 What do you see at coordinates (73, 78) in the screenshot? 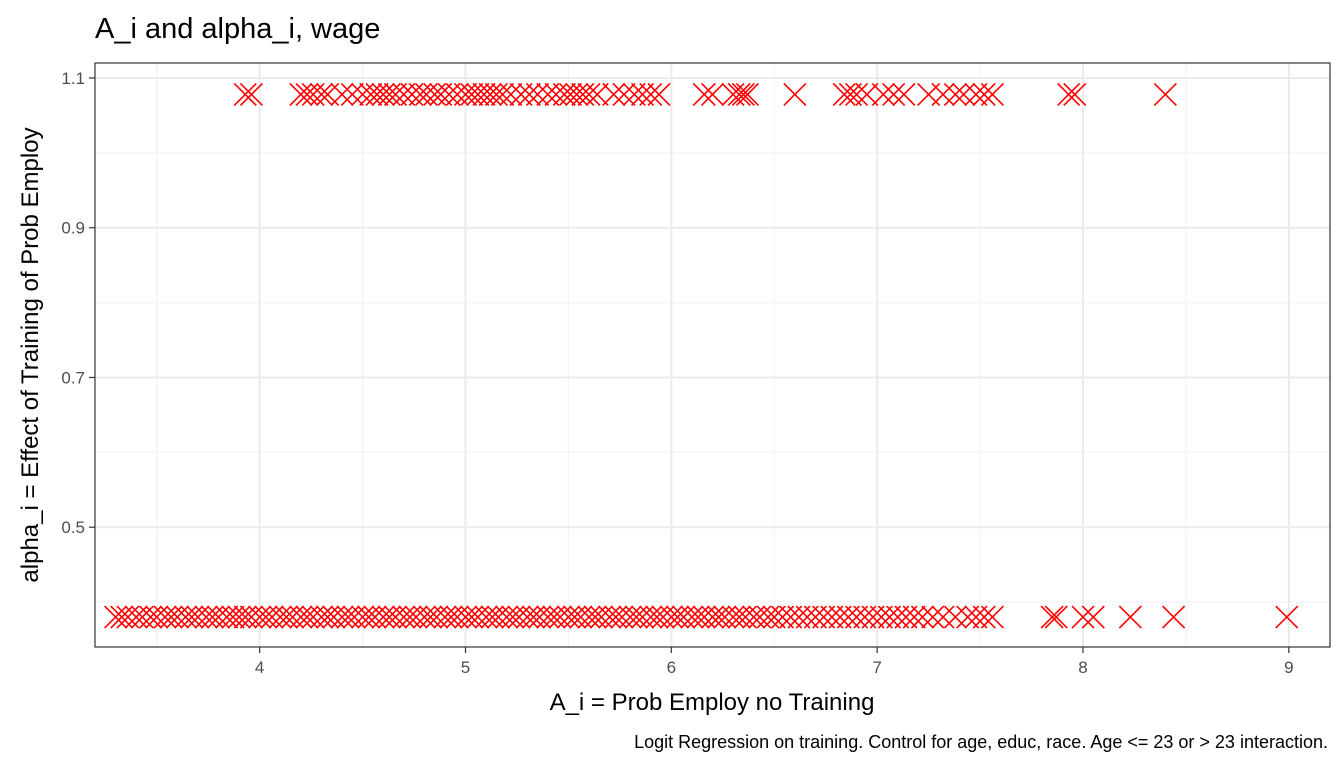
I see `y-tick-label: 1.1` at bounding box center [73, 78].